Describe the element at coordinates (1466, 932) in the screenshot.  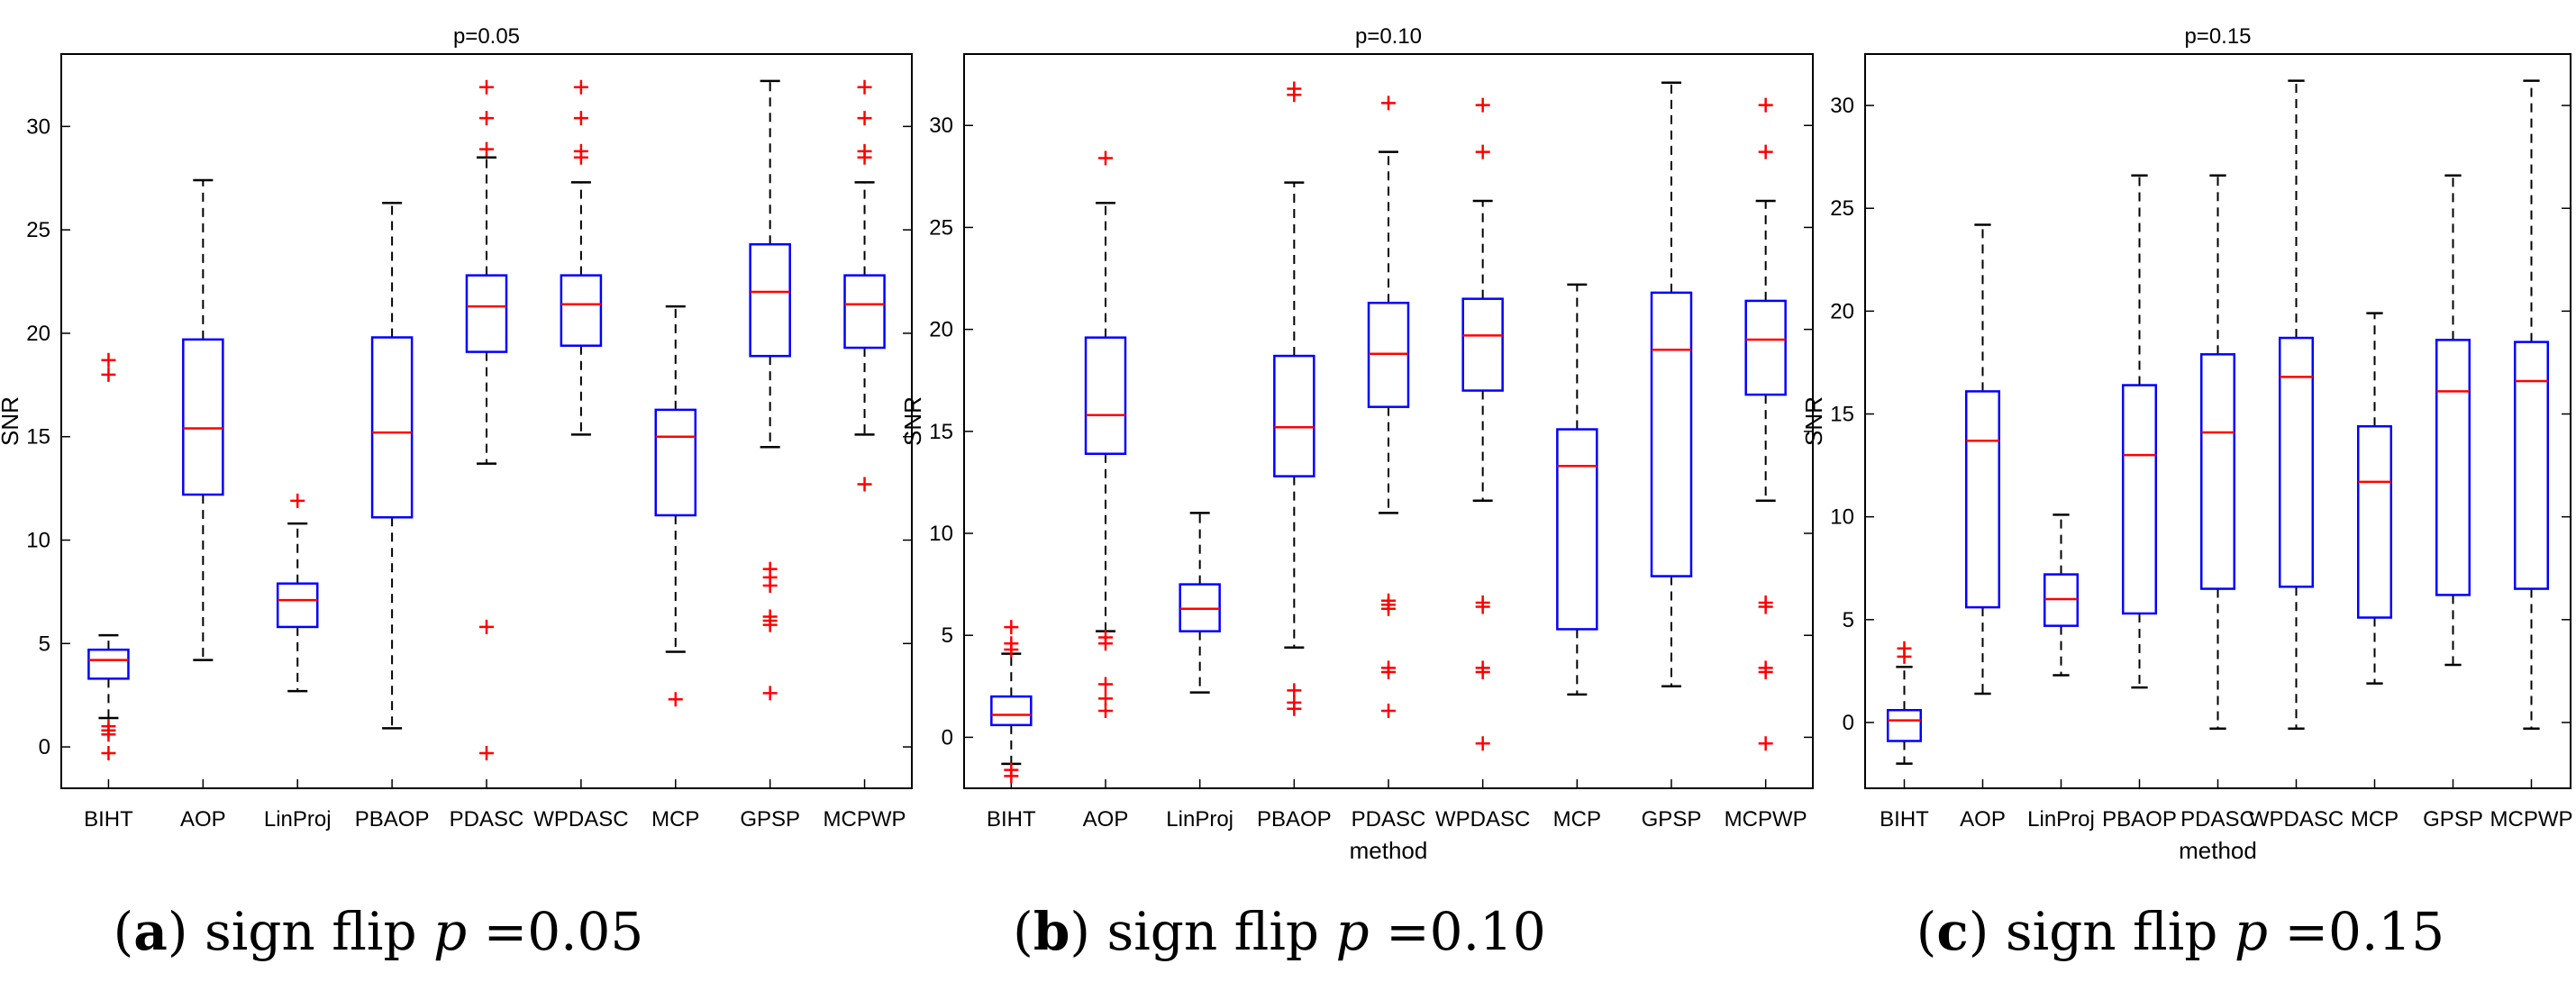
I see `caption-value: =0.10` at that location.